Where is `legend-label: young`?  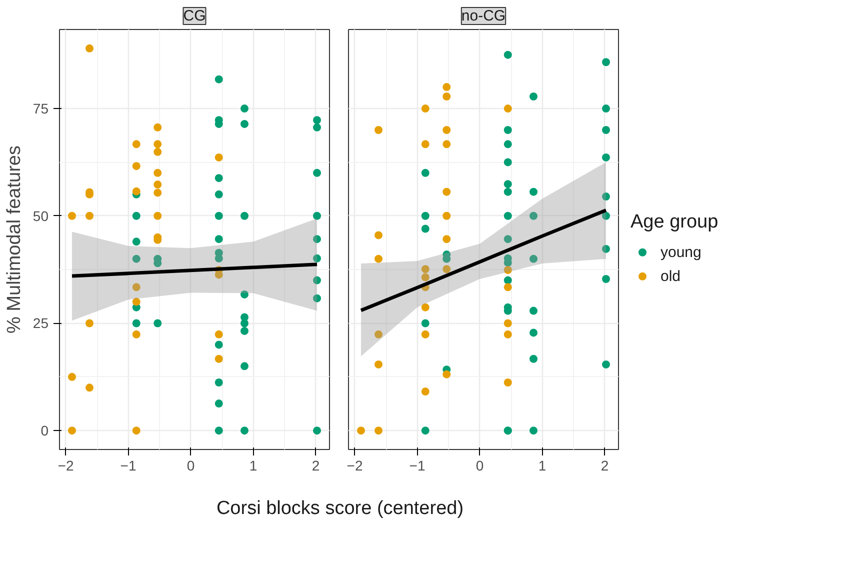 legend-label: young is located at coordinates (681, 252).